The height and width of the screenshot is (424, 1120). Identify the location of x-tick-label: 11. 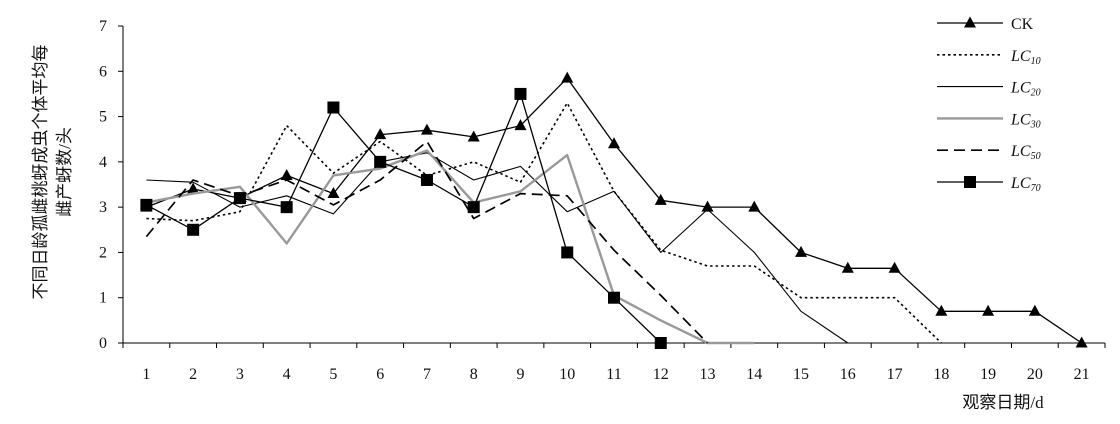
(613, 374).